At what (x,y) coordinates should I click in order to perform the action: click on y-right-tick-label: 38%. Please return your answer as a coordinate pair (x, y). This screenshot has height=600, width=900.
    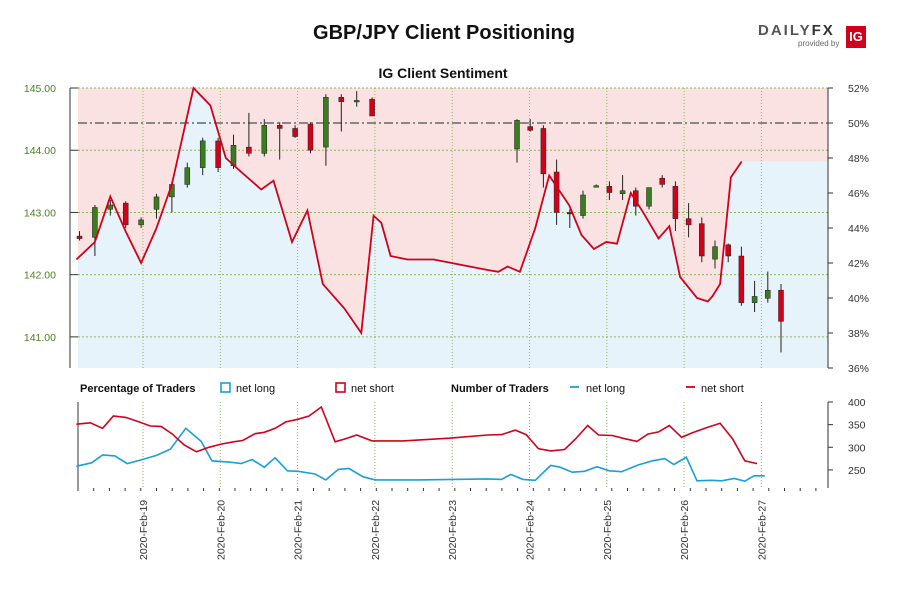
    Looking at the image, I should click on (858, 334).